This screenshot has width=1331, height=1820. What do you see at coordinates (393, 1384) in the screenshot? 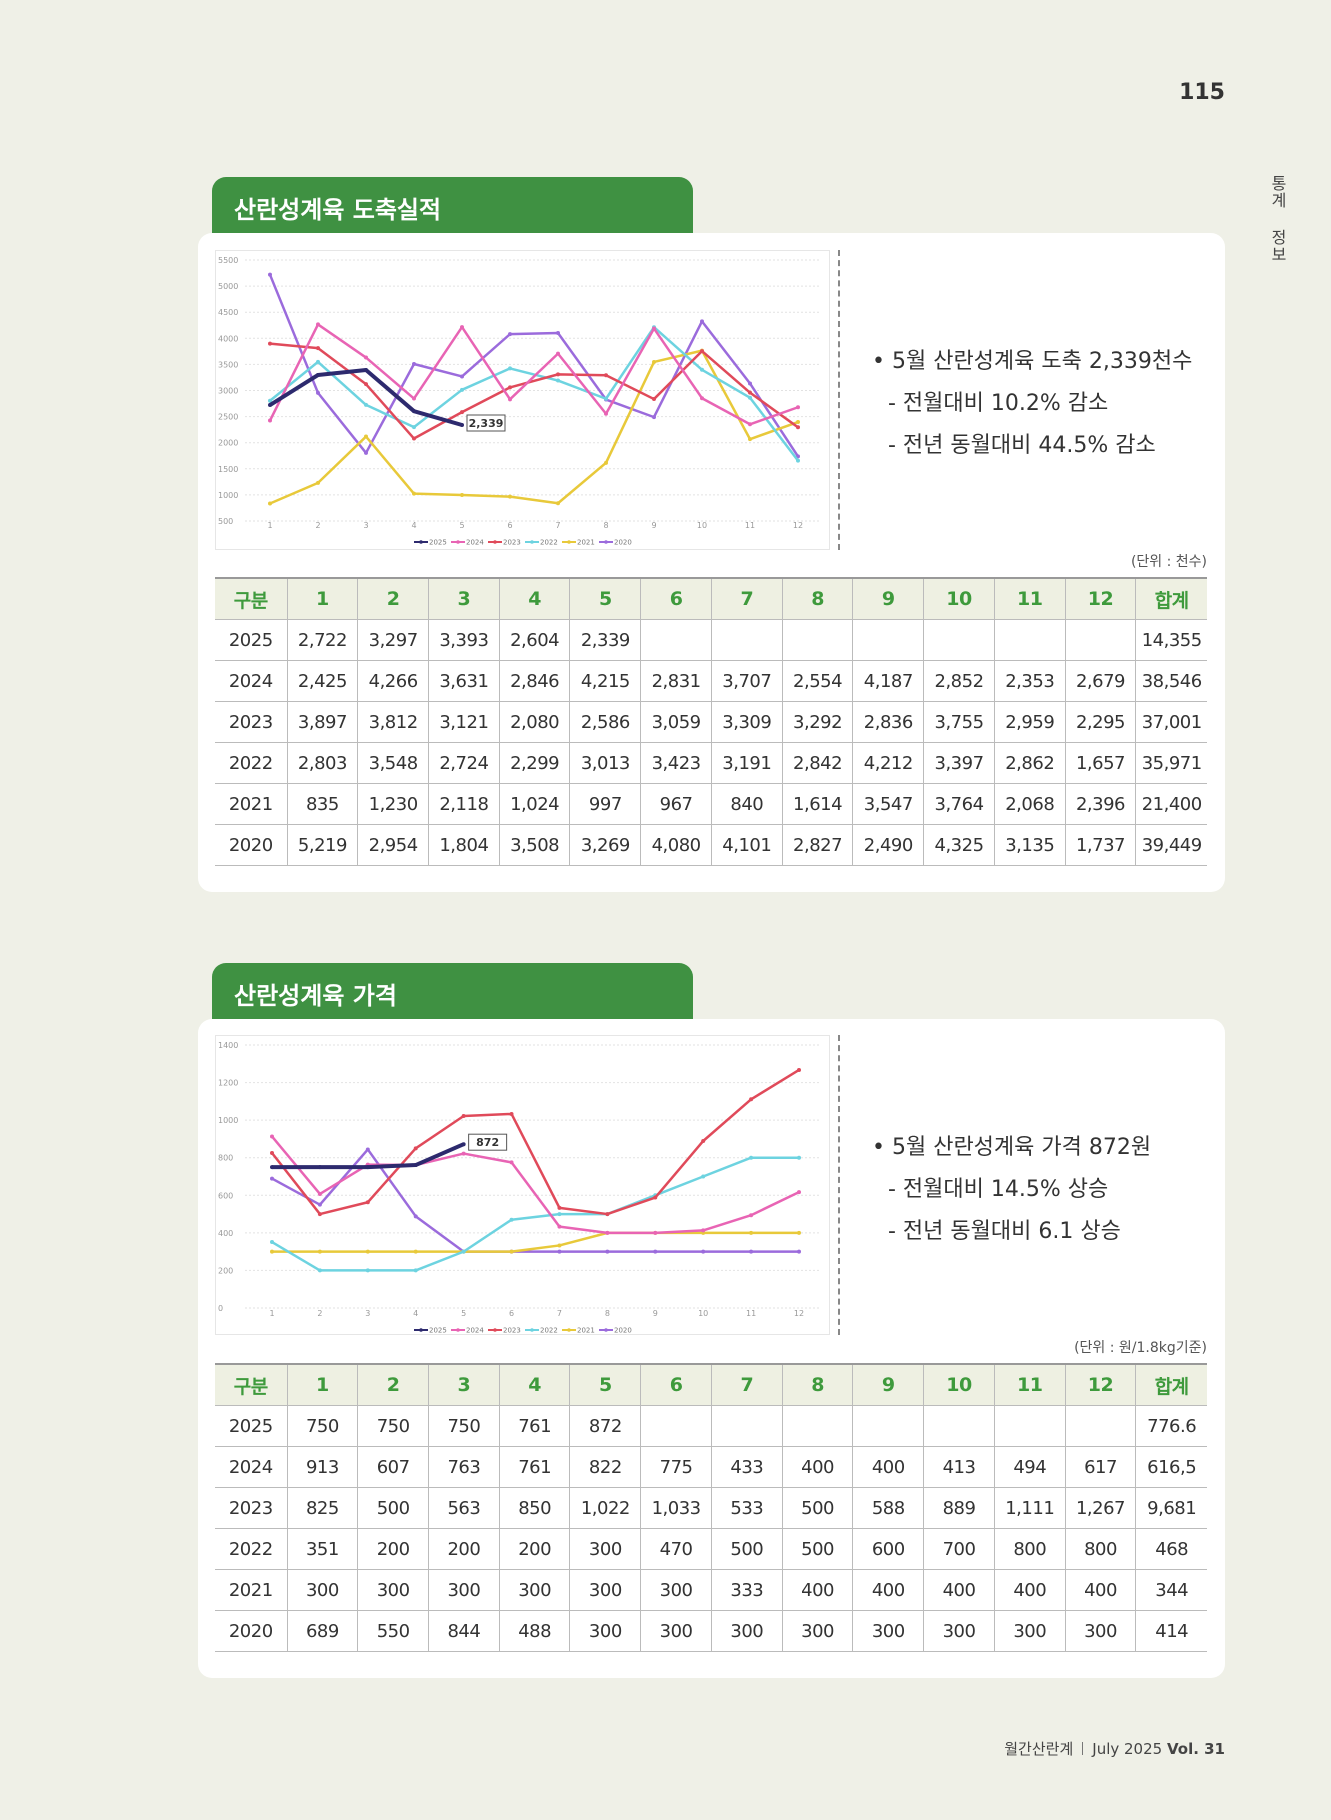
I see `header-cell: 2` at bounding box center [393, 1384].